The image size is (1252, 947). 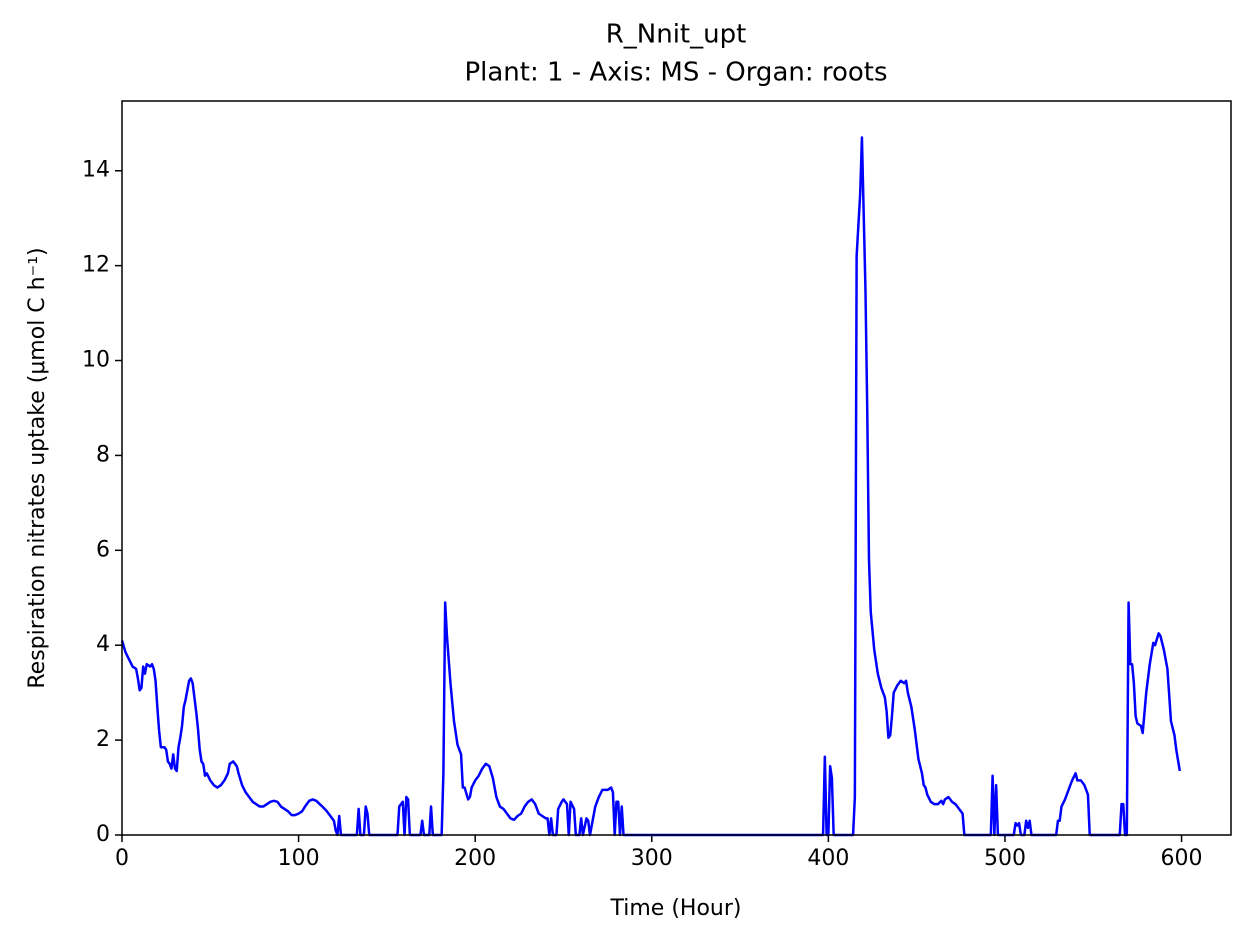 What do you see at coordinates (676, 908) in the screenshot?
I see `x-axis-label: Time (Hour)` at bounding box center [676, 908].